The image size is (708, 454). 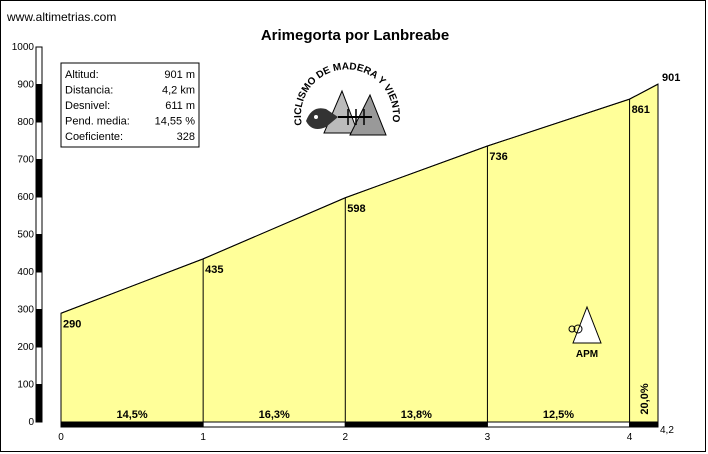 What do you see at coordinates (25, 160) in the screenshot?
I see `y-tick-label: 700` at bounding box center [25, 160].